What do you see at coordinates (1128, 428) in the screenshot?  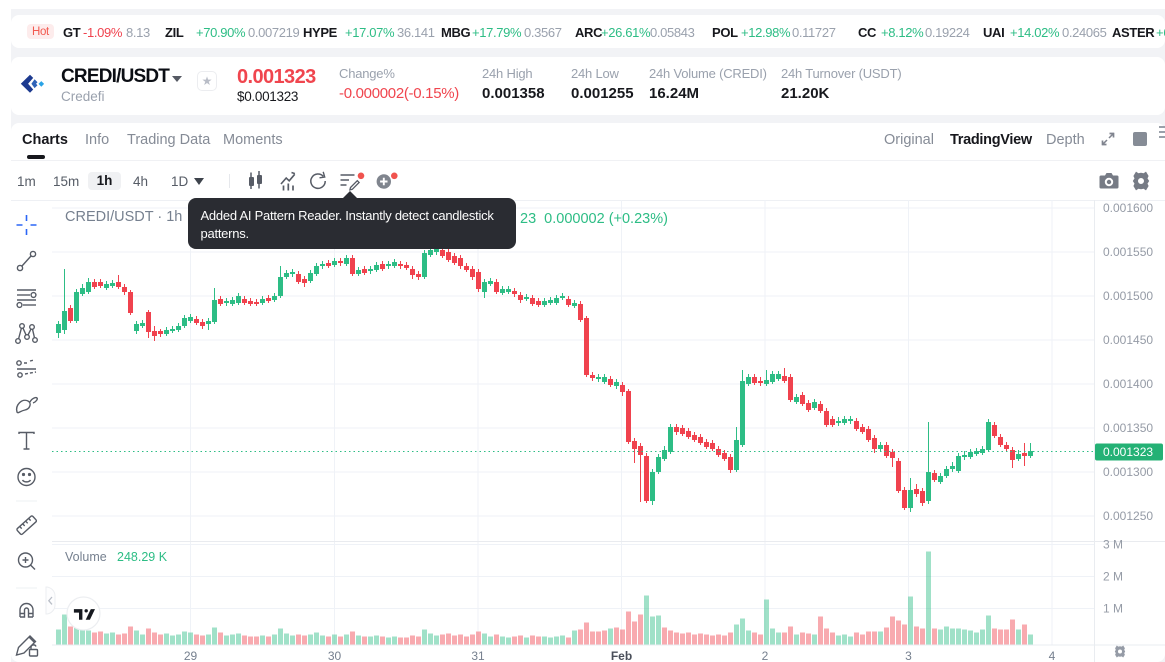 I see `svg-text: 0.001350` at bounding box center [1128, 428].